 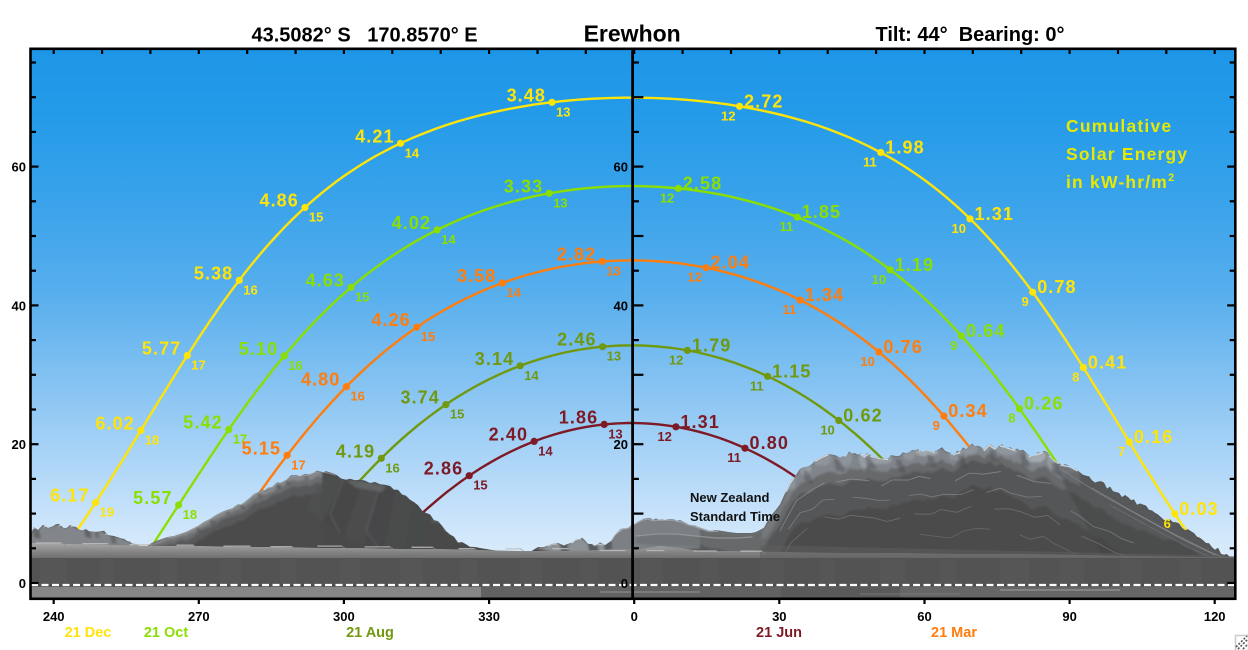 I want to click on svg-text: 4.63, so click(x=325, y=280).